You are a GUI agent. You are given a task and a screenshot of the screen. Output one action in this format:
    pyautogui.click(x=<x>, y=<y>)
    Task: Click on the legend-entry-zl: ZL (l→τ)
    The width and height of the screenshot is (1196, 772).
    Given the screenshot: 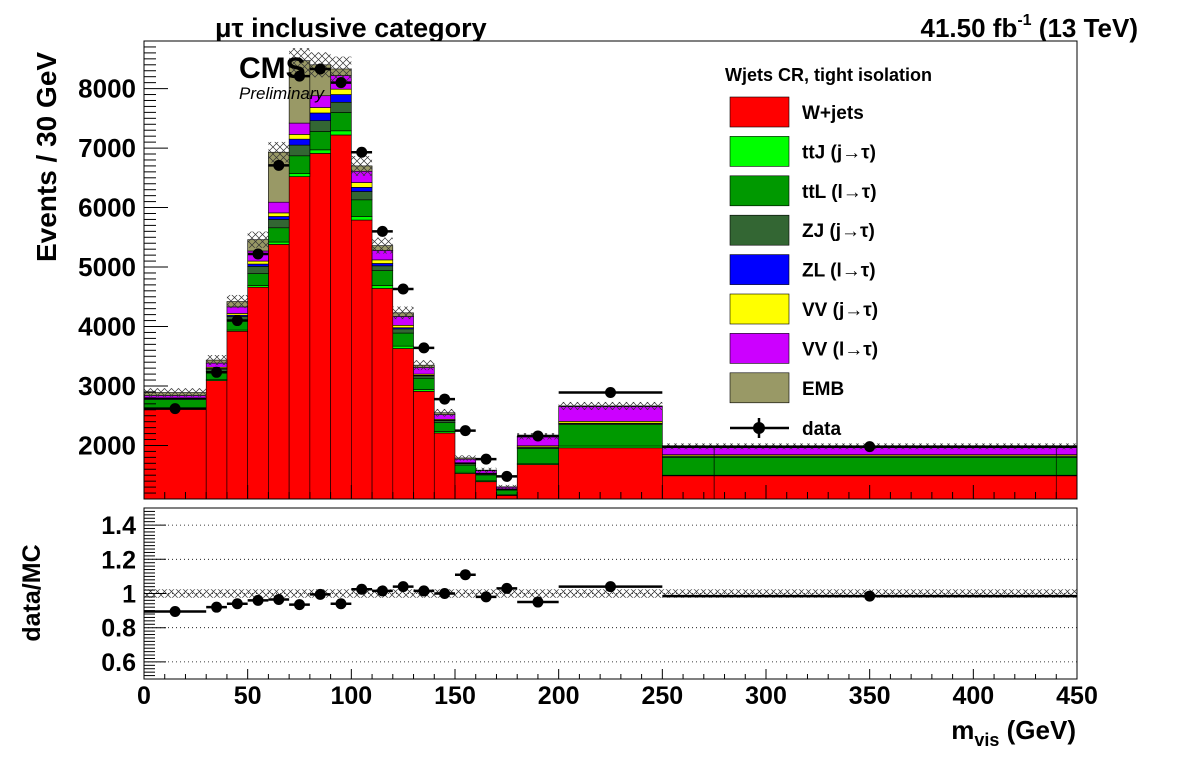 What is the action you would take?
    pyautogui.click(x=802, y=269)
    